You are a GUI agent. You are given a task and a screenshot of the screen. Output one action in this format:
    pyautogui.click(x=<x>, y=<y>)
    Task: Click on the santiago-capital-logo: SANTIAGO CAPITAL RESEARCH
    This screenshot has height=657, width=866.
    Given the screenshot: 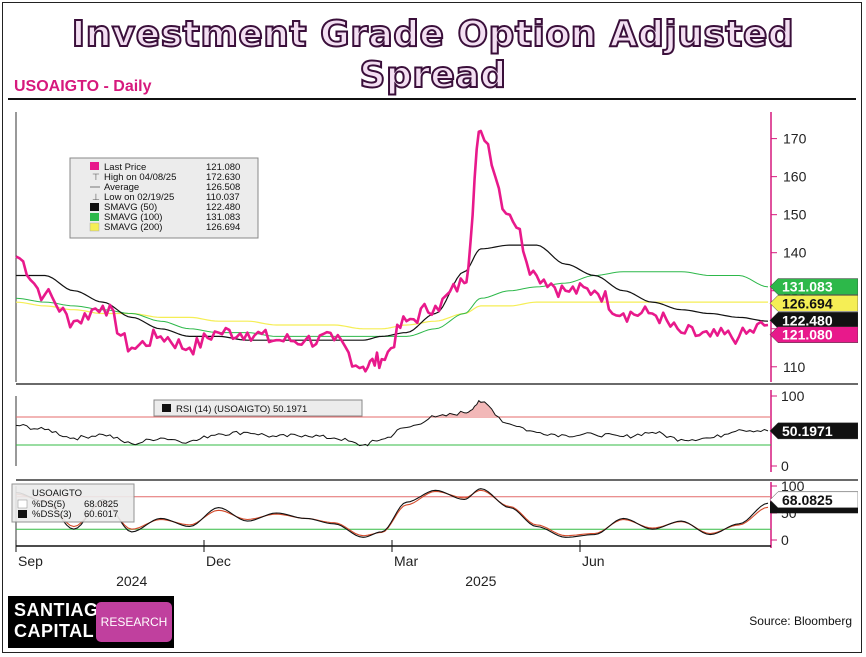 What is the action you would take?
    pyautogui.click(x=91, y=622)
    